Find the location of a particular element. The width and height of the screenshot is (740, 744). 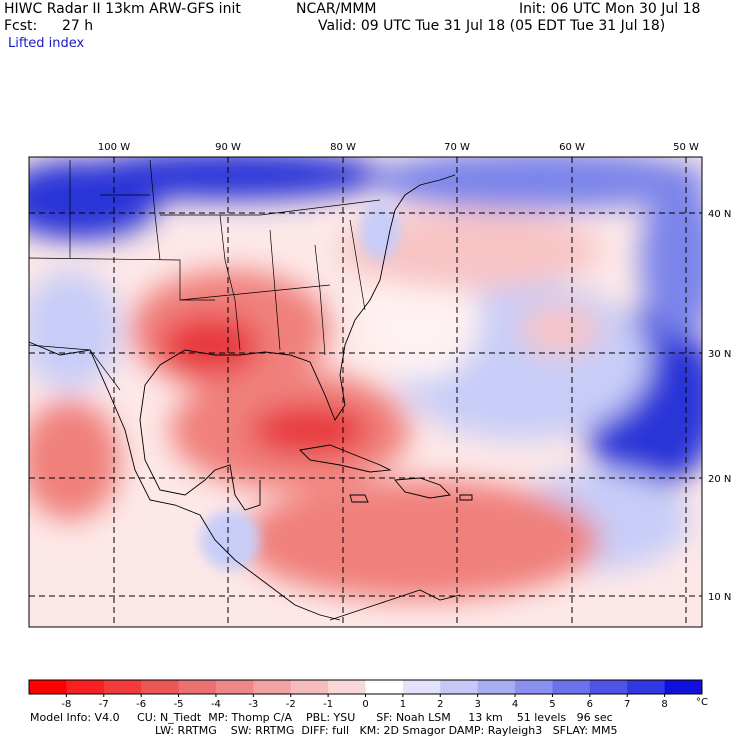

coast-us-gulf-east is located at coordinates (300, 297).